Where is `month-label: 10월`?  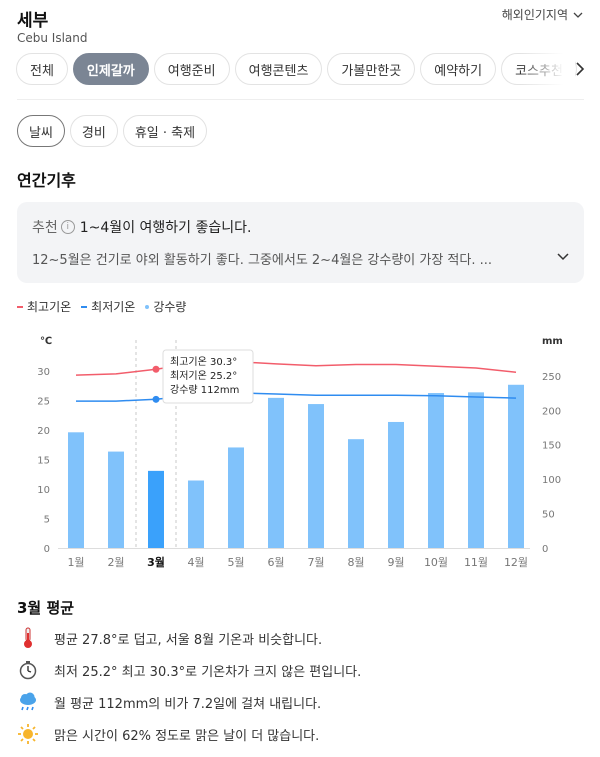 month-label: 10월 is located at coordinates (436, 562).